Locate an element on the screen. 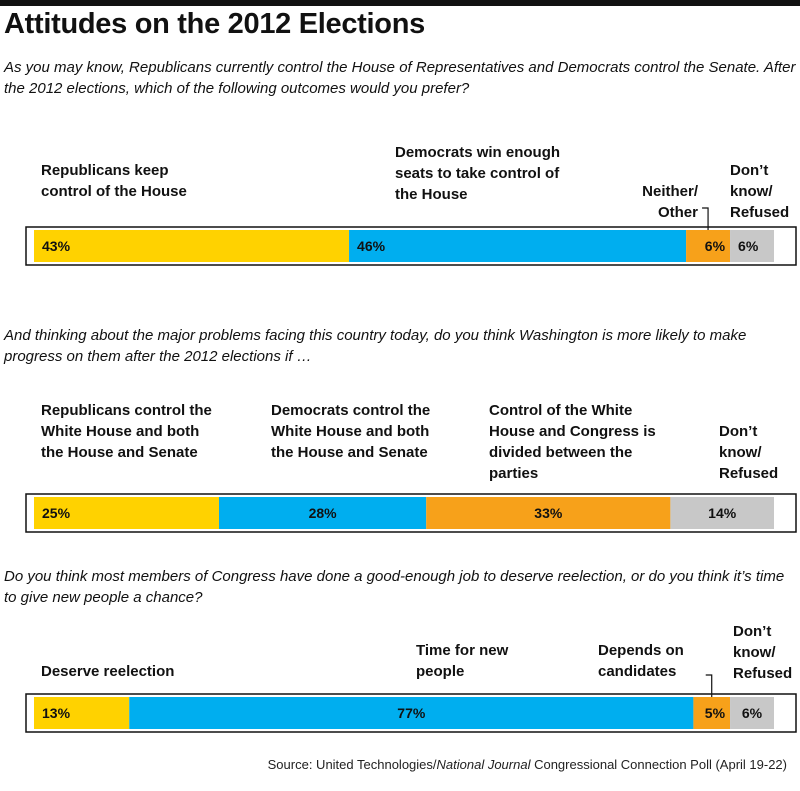 This screenshot has width=800, height=791. top-rule is located at coordinates (400, 3).